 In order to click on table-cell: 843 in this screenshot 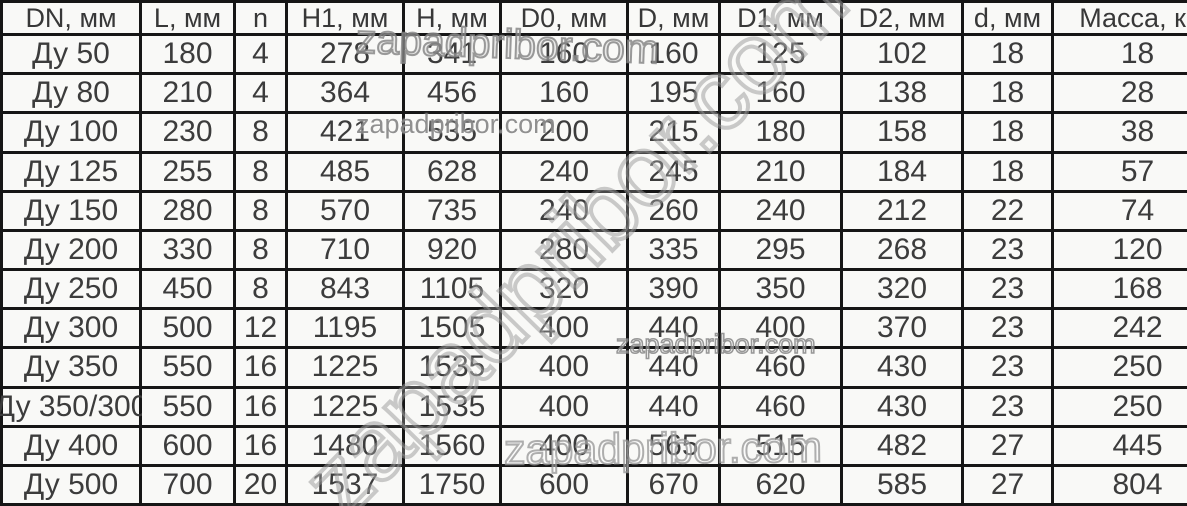, I will do `click(346, 291)`.